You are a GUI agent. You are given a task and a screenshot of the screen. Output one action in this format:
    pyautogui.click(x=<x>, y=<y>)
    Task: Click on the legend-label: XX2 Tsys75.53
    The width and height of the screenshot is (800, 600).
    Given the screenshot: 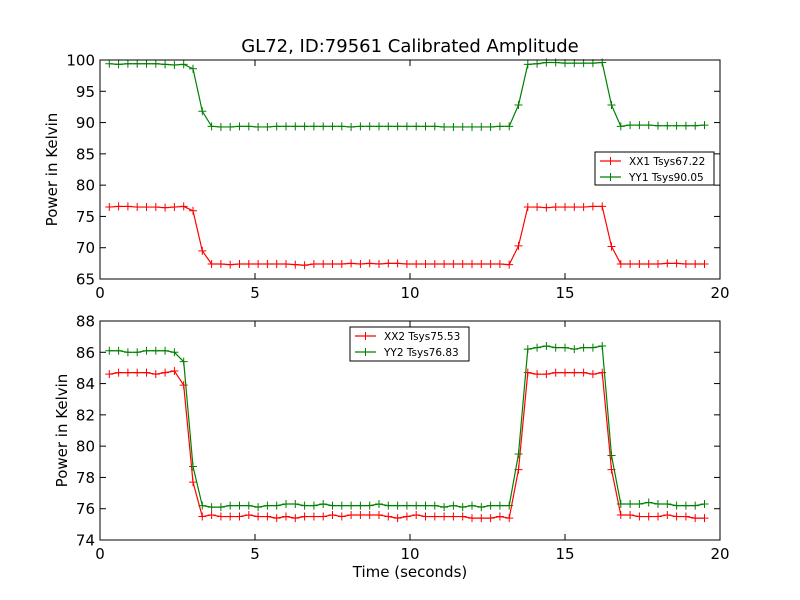 What is the action you would take?
    pyautogui.click(x=422, y=337)
    